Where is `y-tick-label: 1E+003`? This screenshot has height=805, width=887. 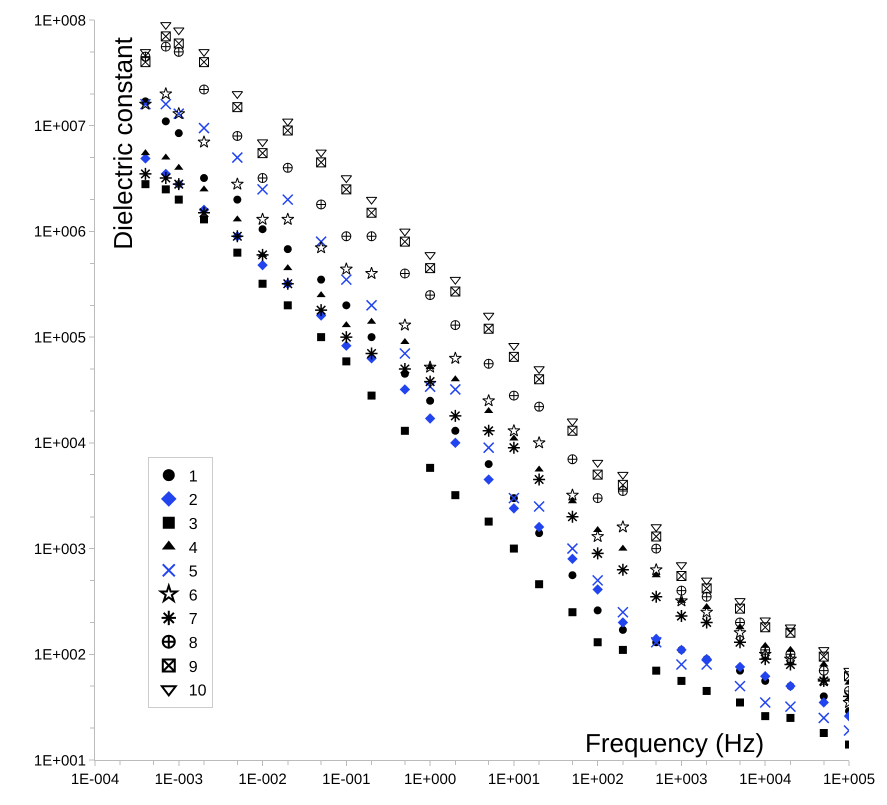 y-tick-label: 1E+003 is located at coordinates (60, 549).